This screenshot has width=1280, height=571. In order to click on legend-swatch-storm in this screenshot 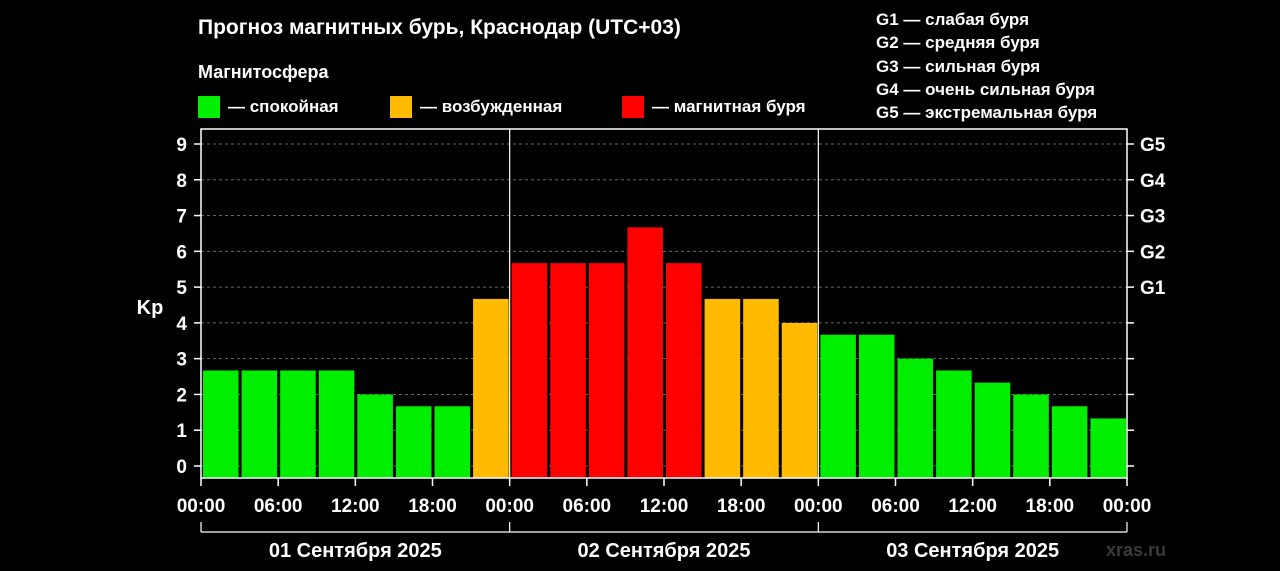, I will do `click(633, 107)`.